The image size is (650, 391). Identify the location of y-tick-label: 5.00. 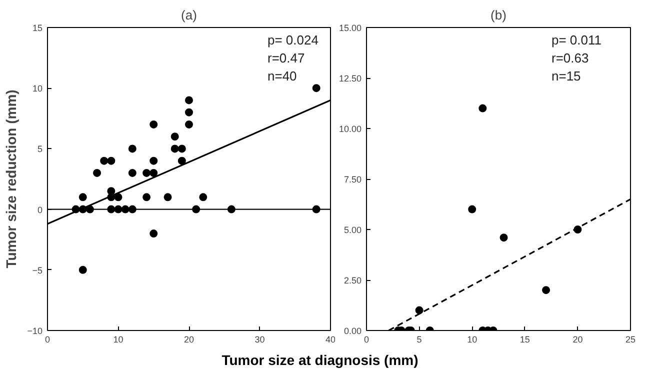
(353, 230).